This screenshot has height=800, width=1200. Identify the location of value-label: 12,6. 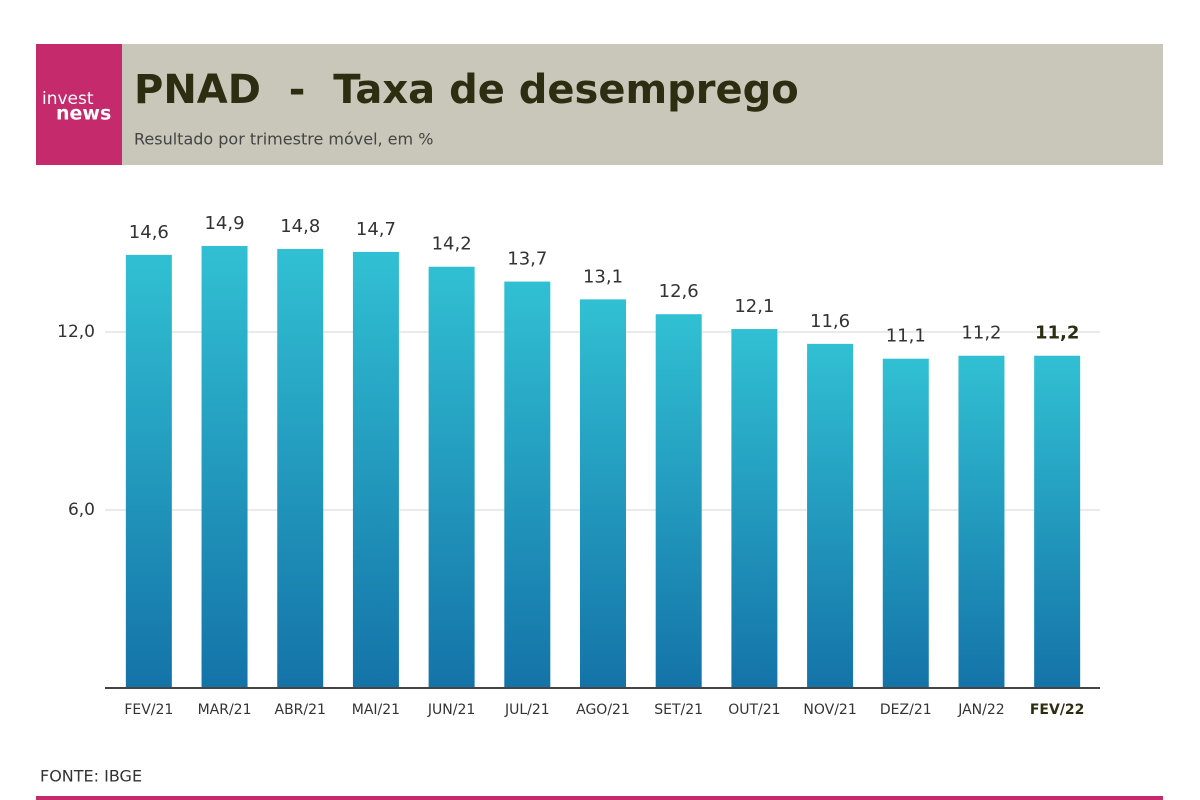
(679, 291).